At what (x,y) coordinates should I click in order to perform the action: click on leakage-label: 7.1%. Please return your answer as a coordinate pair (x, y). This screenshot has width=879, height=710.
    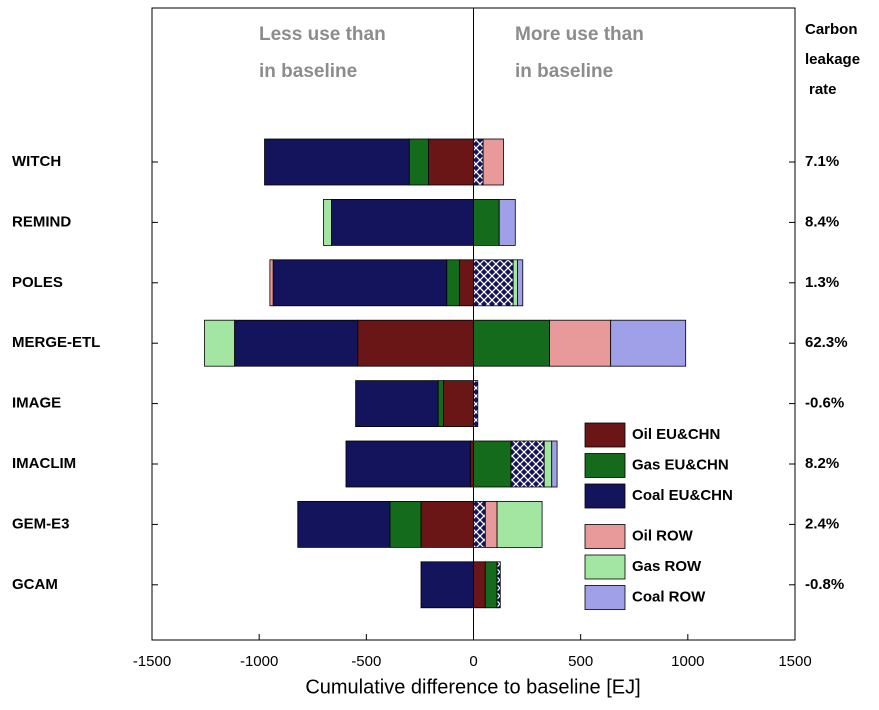
    Looking at the image, I should click on (822, 161).